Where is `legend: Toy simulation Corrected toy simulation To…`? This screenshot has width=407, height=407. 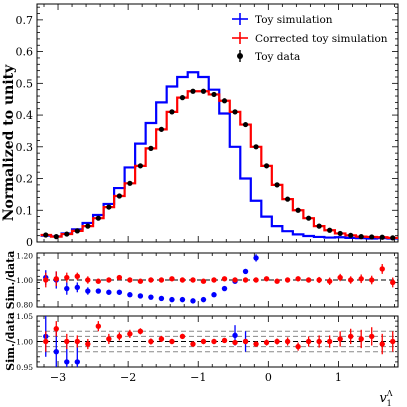
legend: Toy simulation Corrected toy simulation To… is located at coordinates (310, 38).